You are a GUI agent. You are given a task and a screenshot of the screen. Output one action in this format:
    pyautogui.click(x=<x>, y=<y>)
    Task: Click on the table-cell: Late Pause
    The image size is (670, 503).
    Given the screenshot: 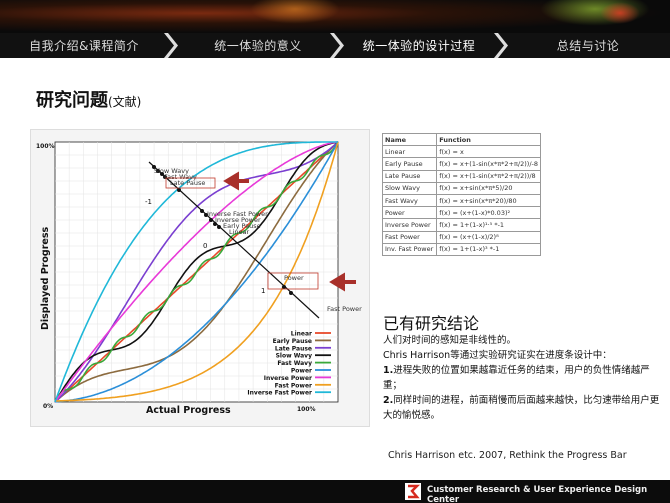 What is the action you would take?
    pyautogui.click(x=409, y=176)
    